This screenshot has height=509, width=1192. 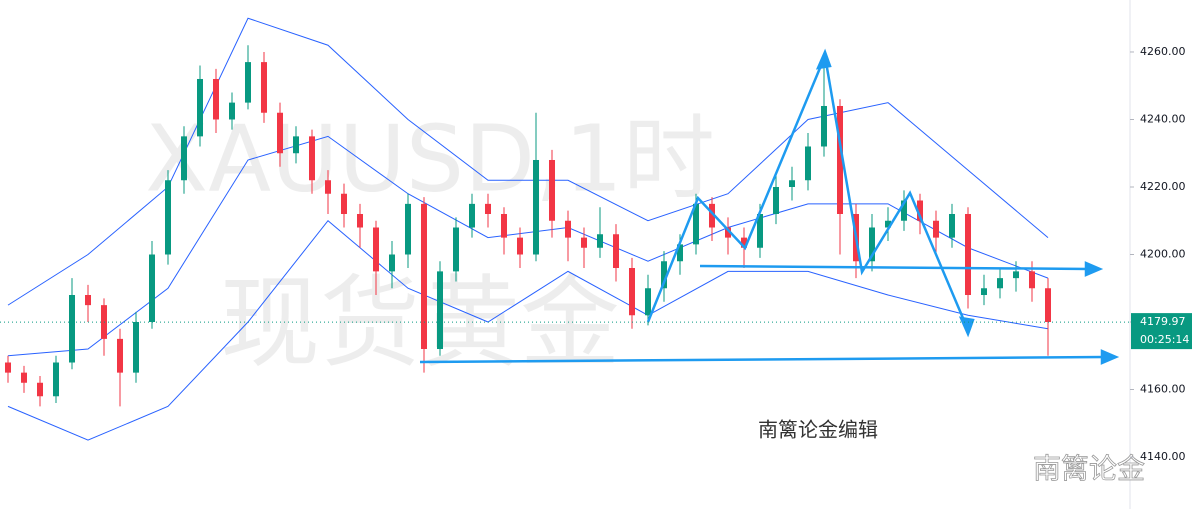 What do you see at coordinates (1164, 339) in the screenshot?
I see `countdown: 00:25:14` at bounding box center [1164, 339].